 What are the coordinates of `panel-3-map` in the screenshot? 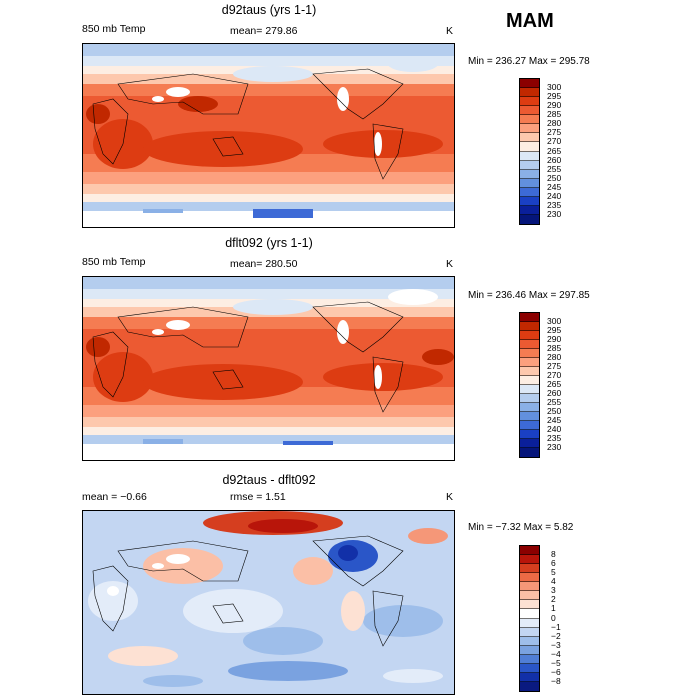 It's located at (268, 602).